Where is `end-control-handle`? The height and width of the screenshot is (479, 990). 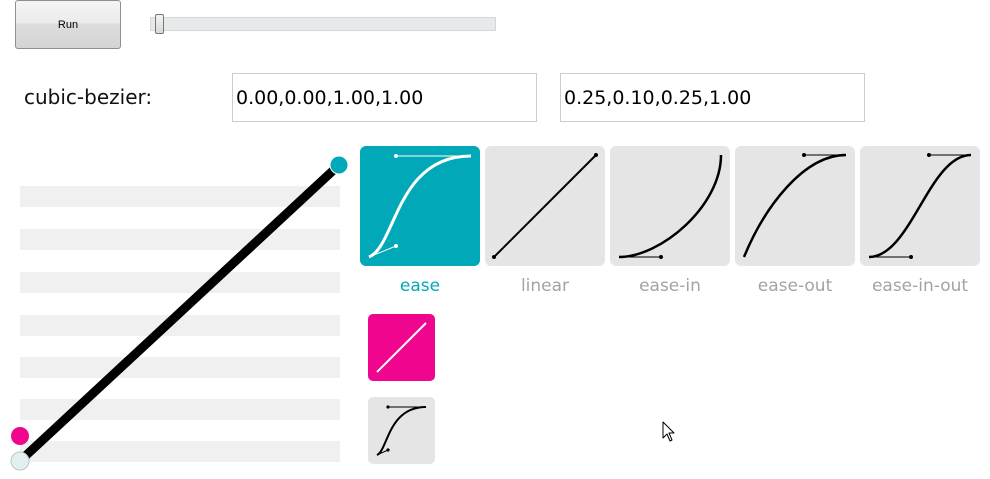
end-control-handle is located at coordinates (339, 165).